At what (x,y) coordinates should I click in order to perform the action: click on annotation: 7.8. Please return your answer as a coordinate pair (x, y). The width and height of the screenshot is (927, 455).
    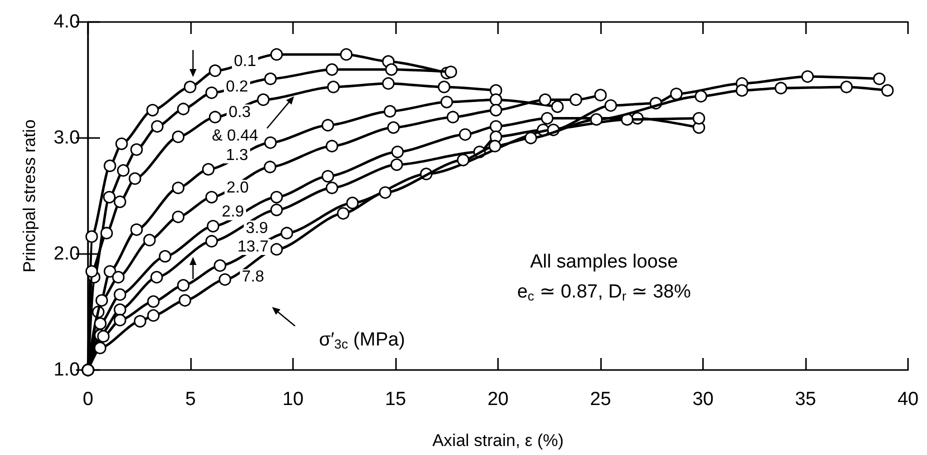
    Looking at the image, I should click on (253, 277).